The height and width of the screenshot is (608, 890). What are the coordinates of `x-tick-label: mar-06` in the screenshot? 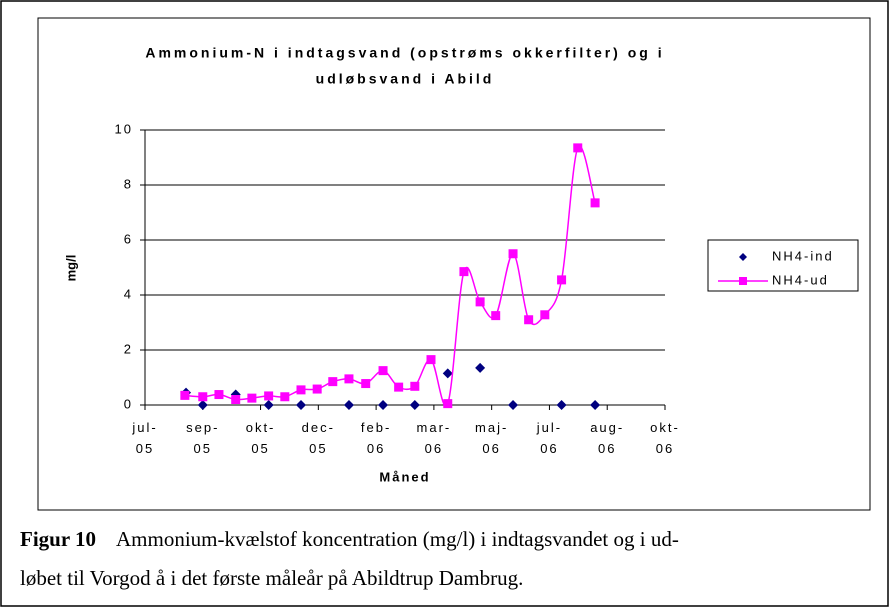 It's located at (434, 438).